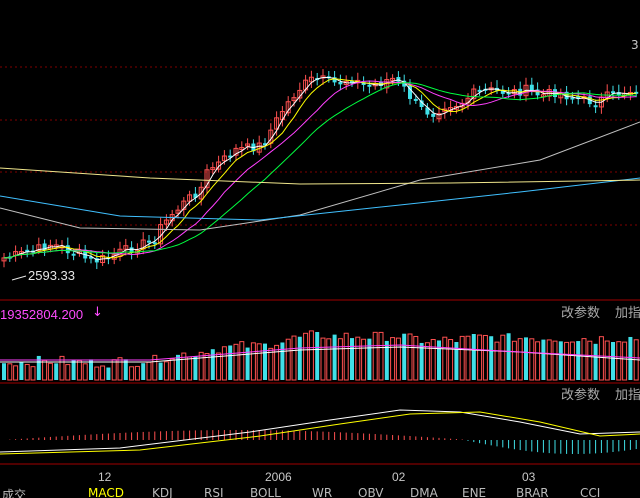  Describe the element at coordinates (14, 493) in the screenshot. I see `tab-volume: 成交` at that location.